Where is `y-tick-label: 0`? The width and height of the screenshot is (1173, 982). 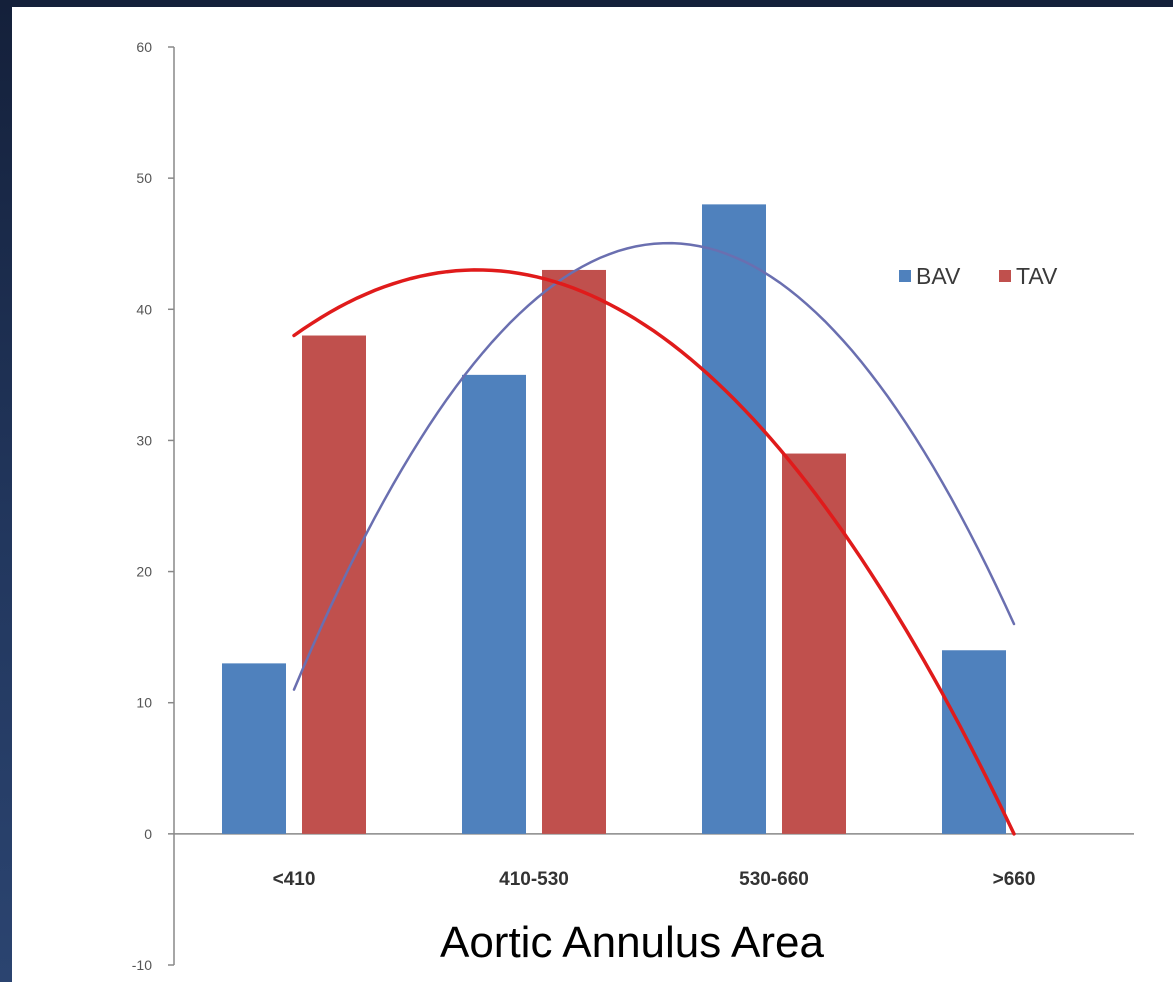 y-tick-label: 0 is located at coordinates (148, 834).